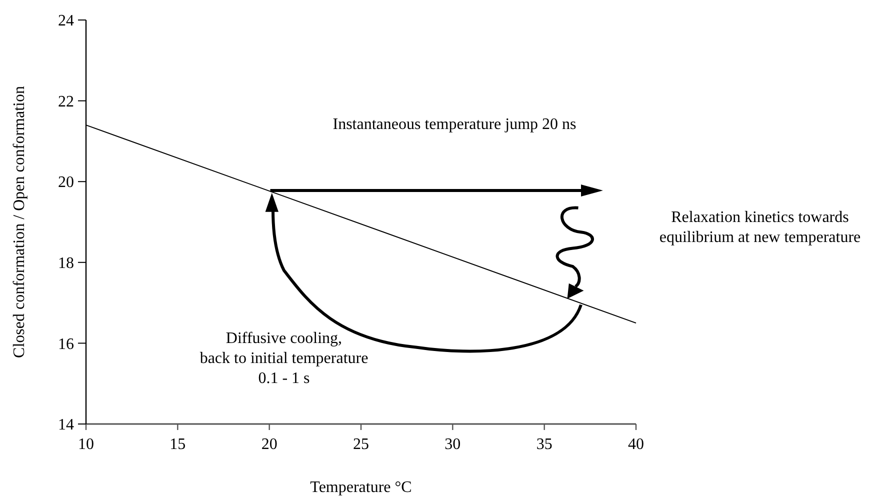 Image resolution: width=883 pixels, height=500 pixels. I want to click on x-tick-label: 40, so click(636, 444).